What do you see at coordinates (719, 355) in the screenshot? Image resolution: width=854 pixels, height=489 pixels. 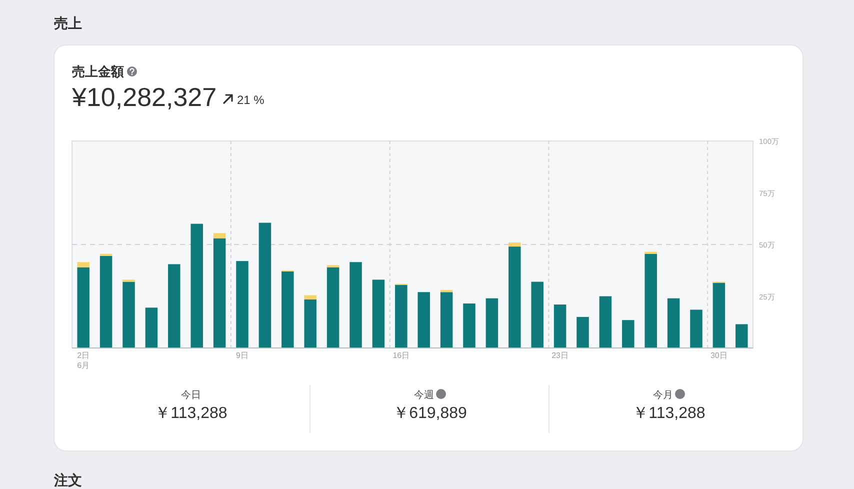 I see `x-tick-label: 30日` at bounding box center [719, 355].